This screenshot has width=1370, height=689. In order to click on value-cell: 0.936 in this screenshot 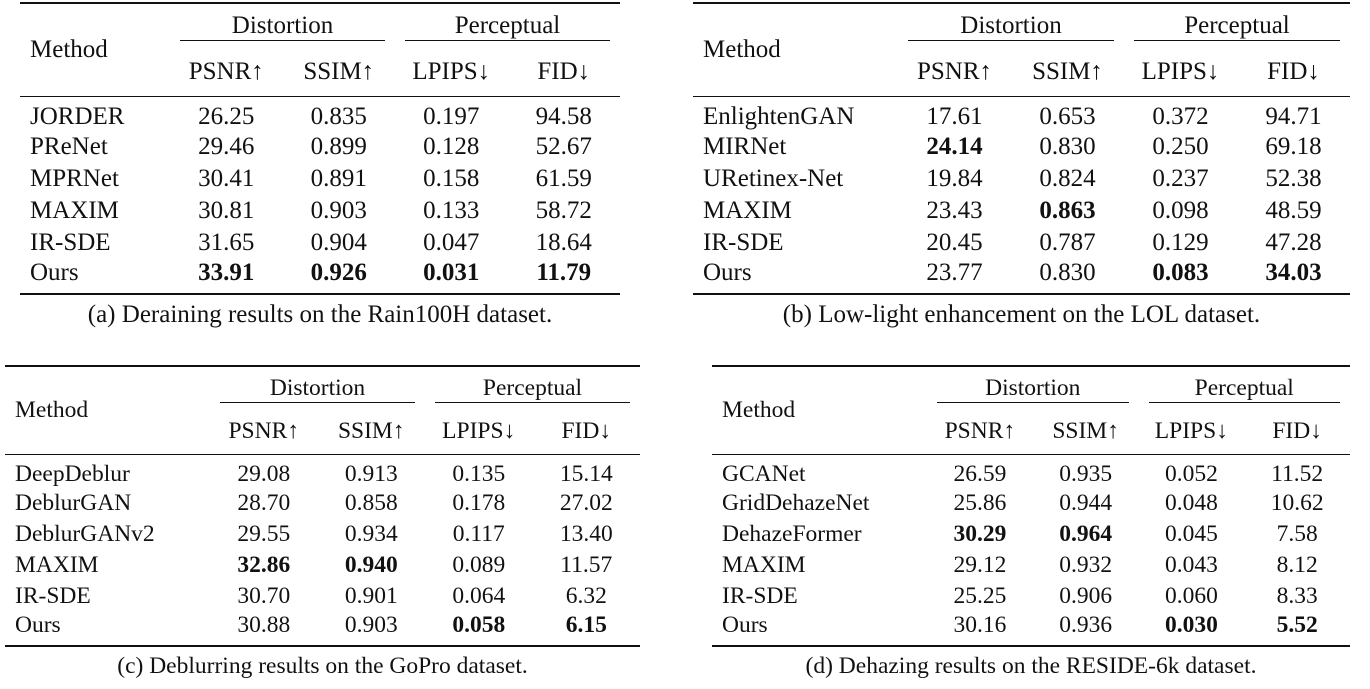, I will do `click(1085, 629)`.